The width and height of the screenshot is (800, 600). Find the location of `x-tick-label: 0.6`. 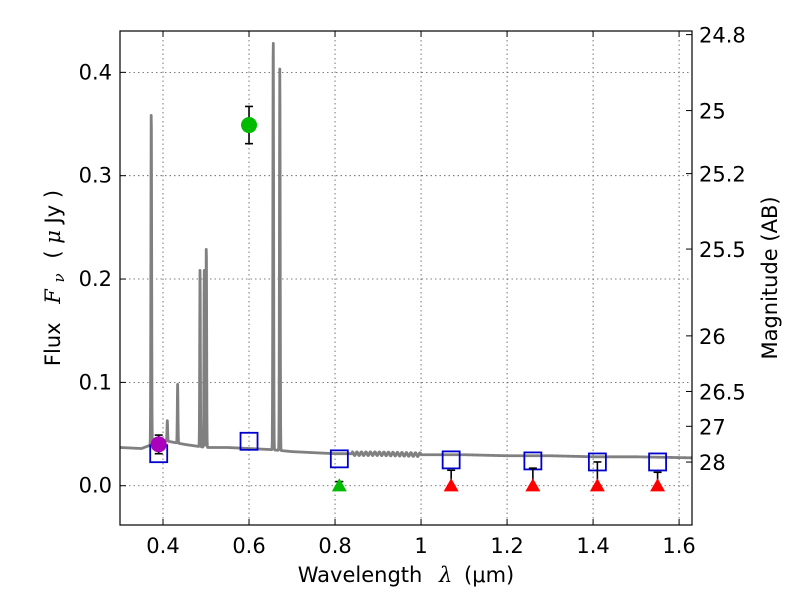

x-tick-label: 0.6 is located at coordinates (248, 546).